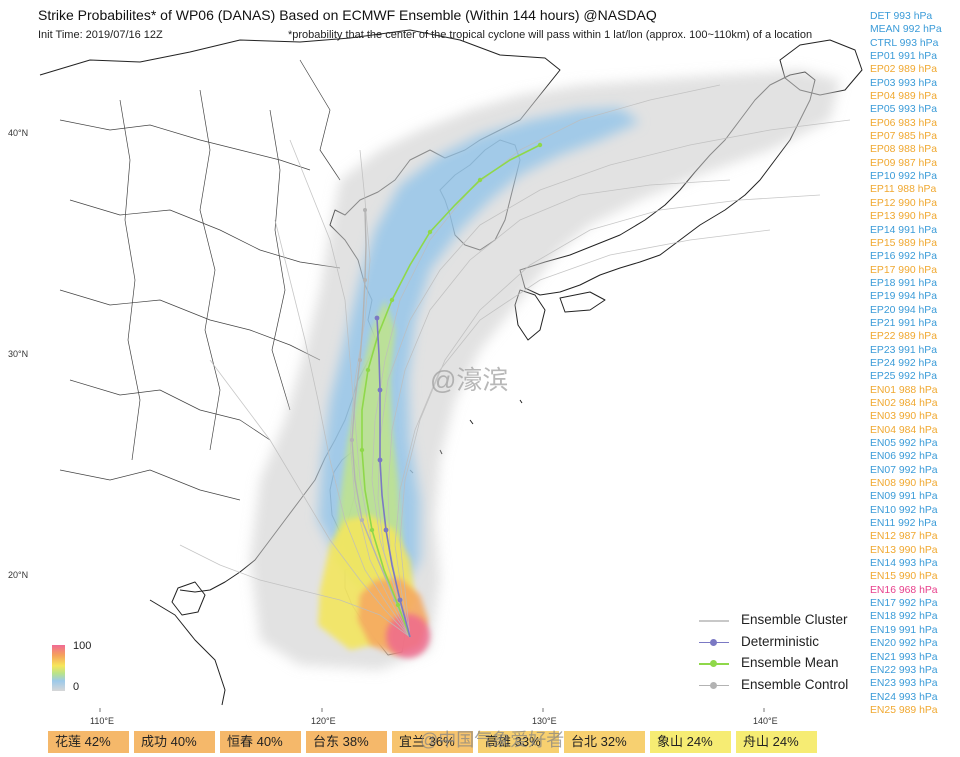 Image resolution: width=960 pixels, height=757 pixels. Describe the element at coordinates (904, 670) in the screenshot. I see `member-pressure-item: EN22 993 hPa` at that location.